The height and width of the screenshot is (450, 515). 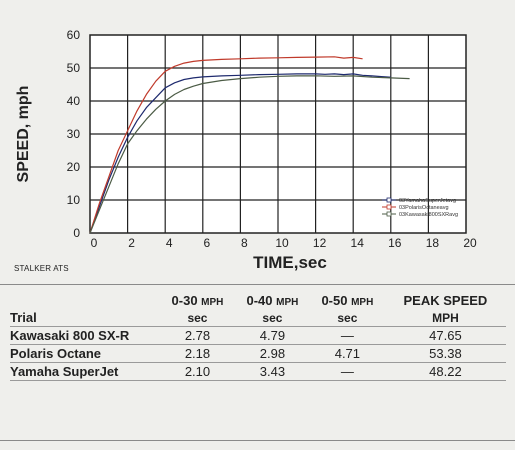 What do you see at coordinates (23, 134) in the screenshot?
I see `y-axis-title: SPEED, mph` at bounding box center [23, 134].